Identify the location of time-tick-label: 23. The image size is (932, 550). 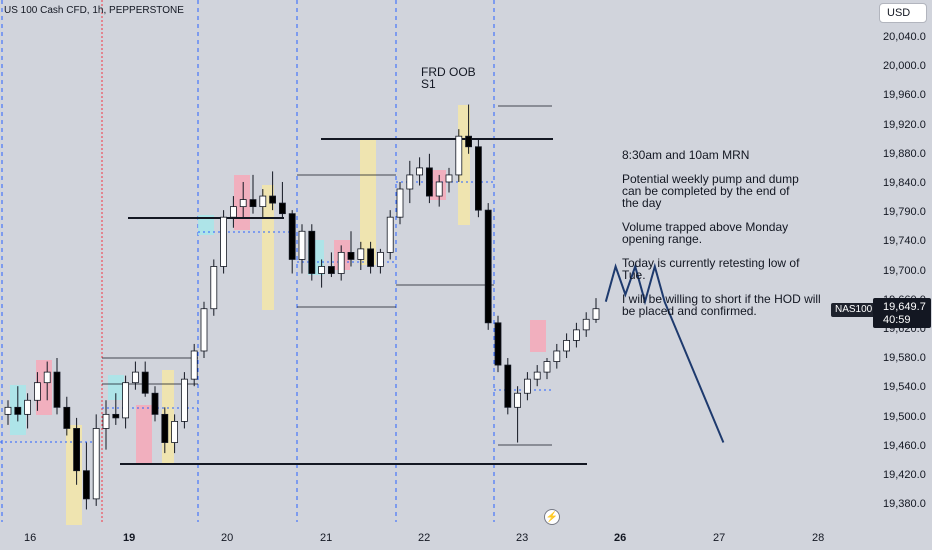
(522, 538).